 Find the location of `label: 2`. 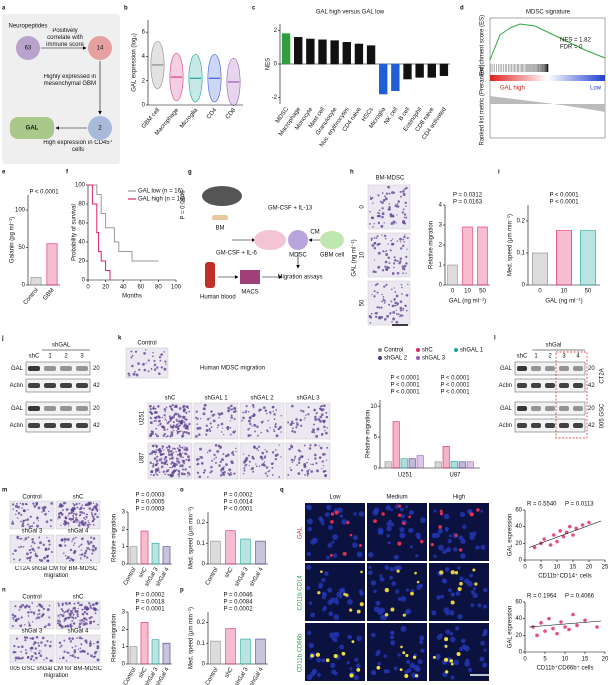

label: 2 is located at coordinates (550, 357).